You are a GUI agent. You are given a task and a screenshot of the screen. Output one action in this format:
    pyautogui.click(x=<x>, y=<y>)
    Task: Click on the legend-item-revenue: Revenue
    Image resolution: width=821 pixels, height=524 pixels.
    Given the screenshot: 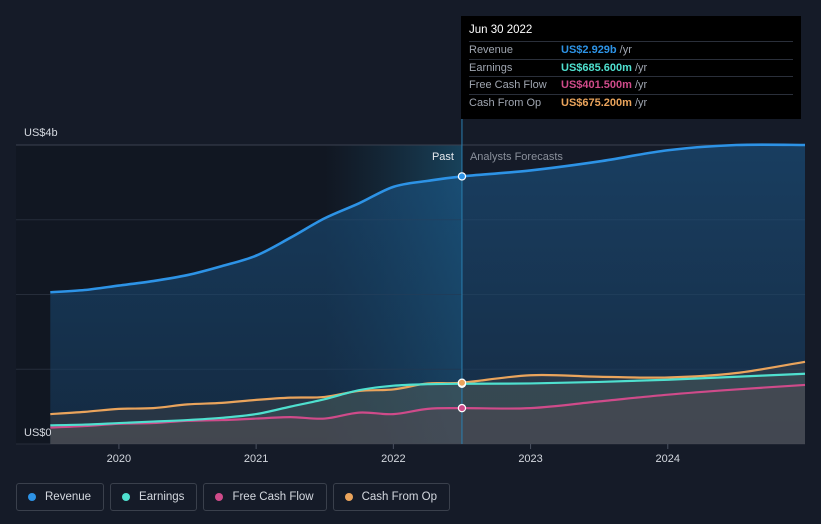 What is the action you would take?
    pyautogui.click(x=60, y=497)
    